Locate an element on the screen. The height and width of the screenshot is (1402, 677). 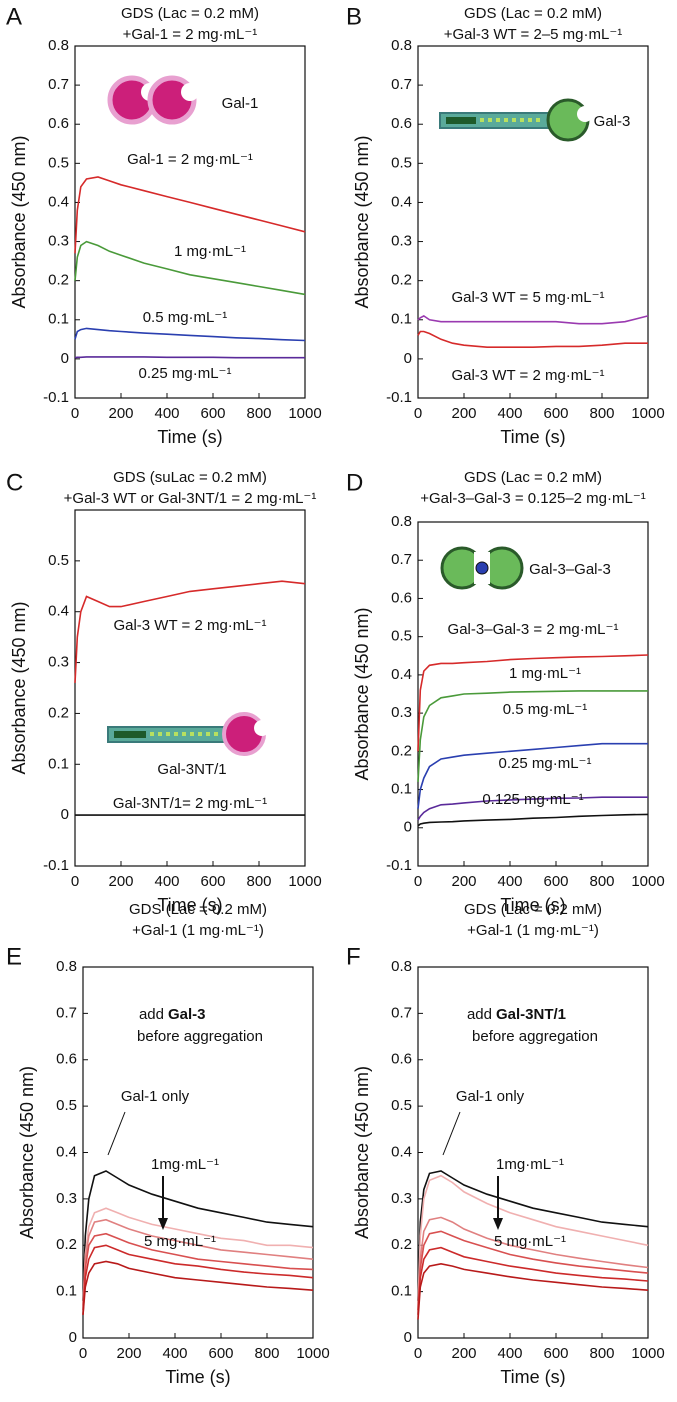
gal1-icon is located at coordinates (153, 100).